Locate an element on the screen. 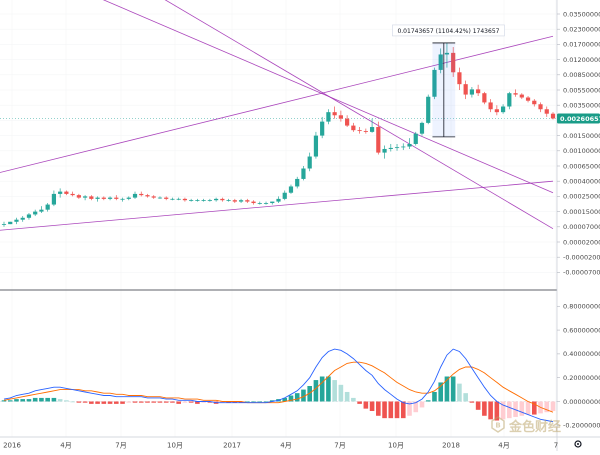 The image size is (600, 455). macd-tick-label: 0.80000000 is located at coordinates (581, 307).